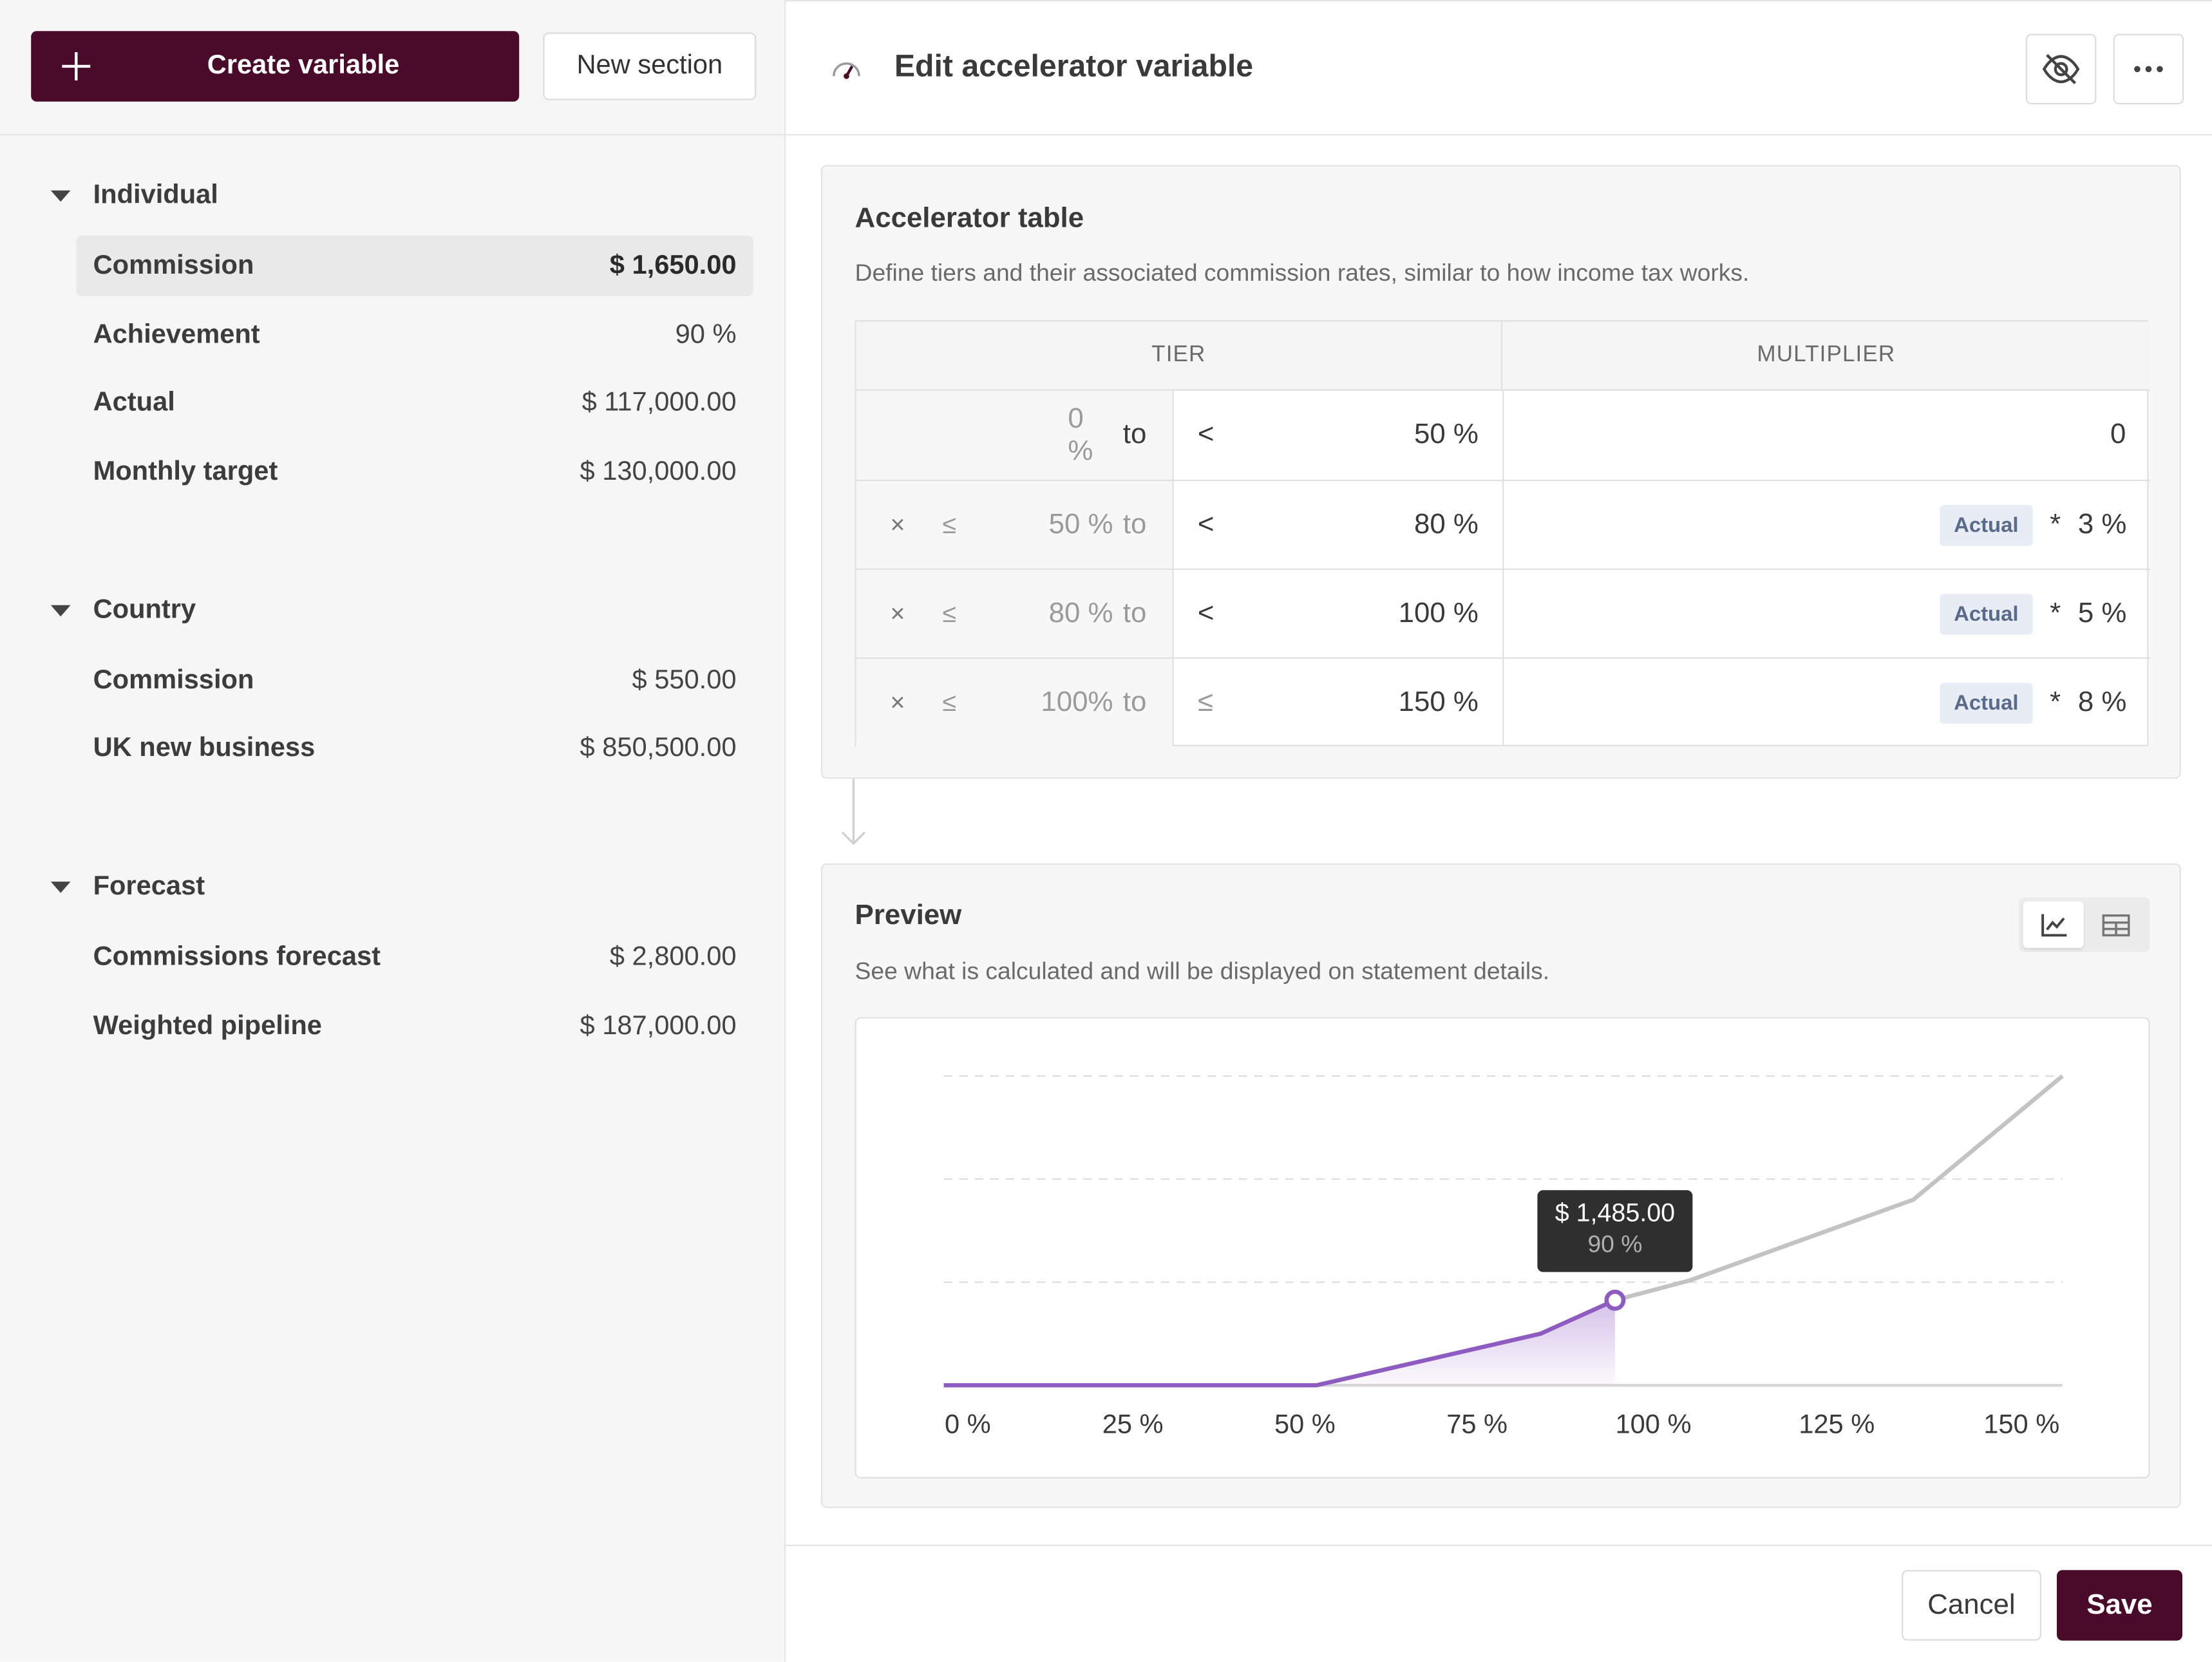  I want to click on tier-to-word: to, so click(1134, 612).